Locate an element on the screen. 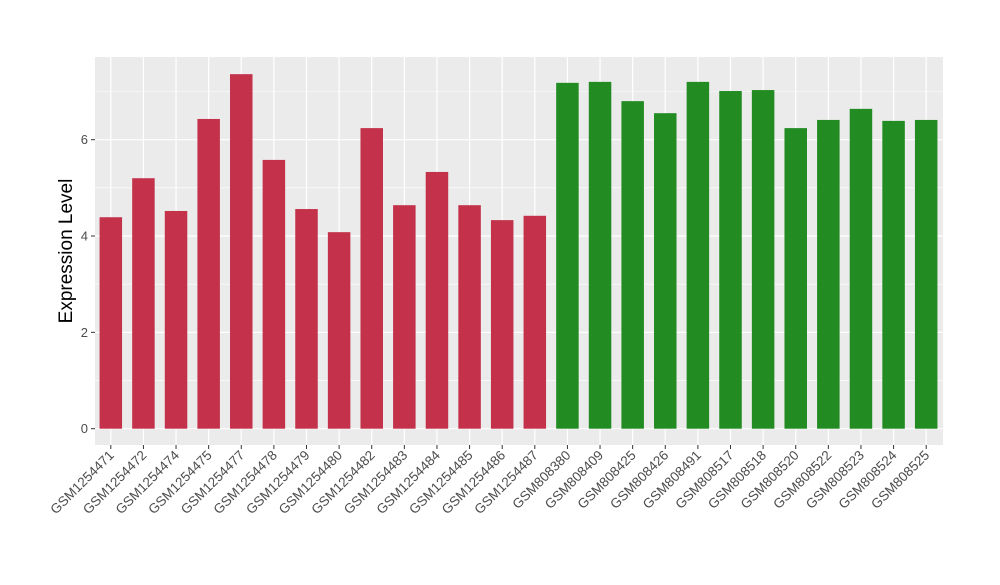 The height and width of the screenshot is (585, 1000). bar-GSM1254482 is located at coordinates (371, 278).